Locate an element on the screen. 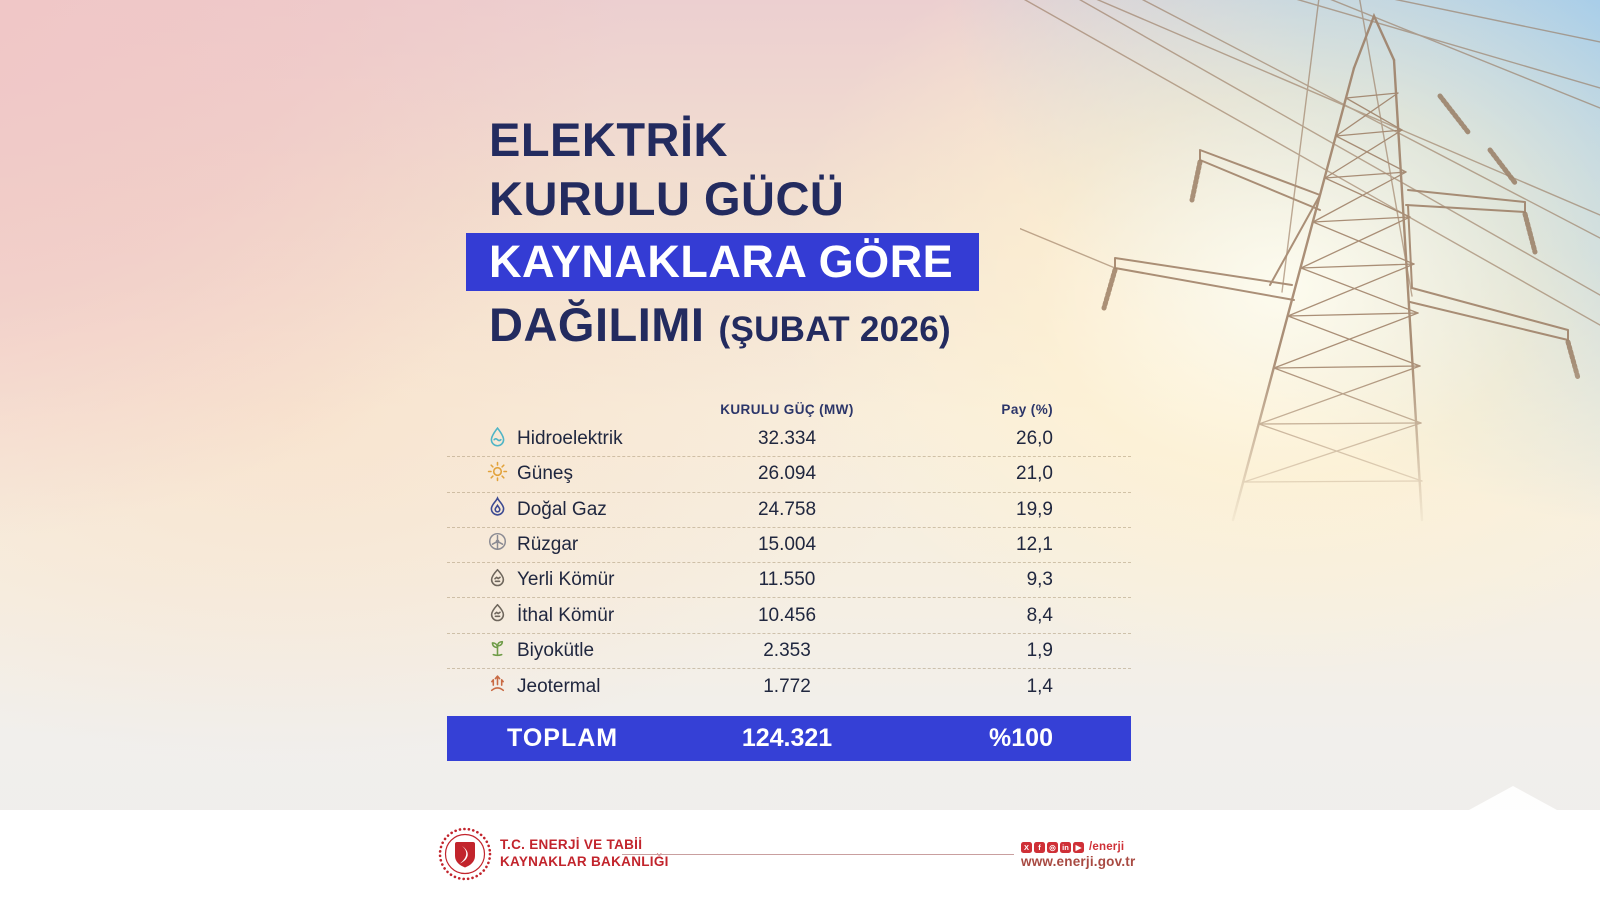 The image size is (1600, 900). table-row: Biyokütle 2.353 1,9 is located at coordinates (789, 652).